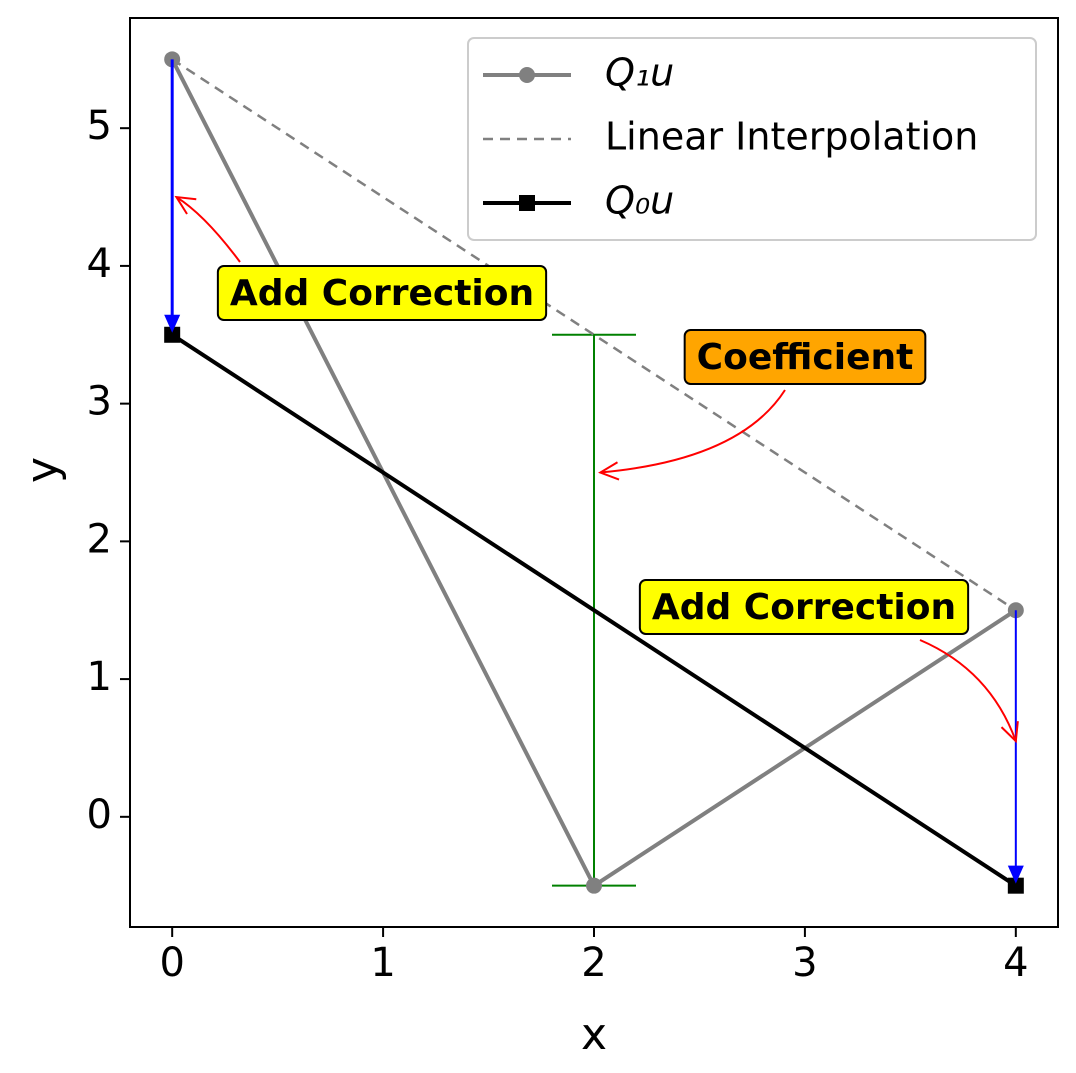  Describe the element at coordinates (171, 963) in the screenshot. I see `x-tick-label: 0` at that location.